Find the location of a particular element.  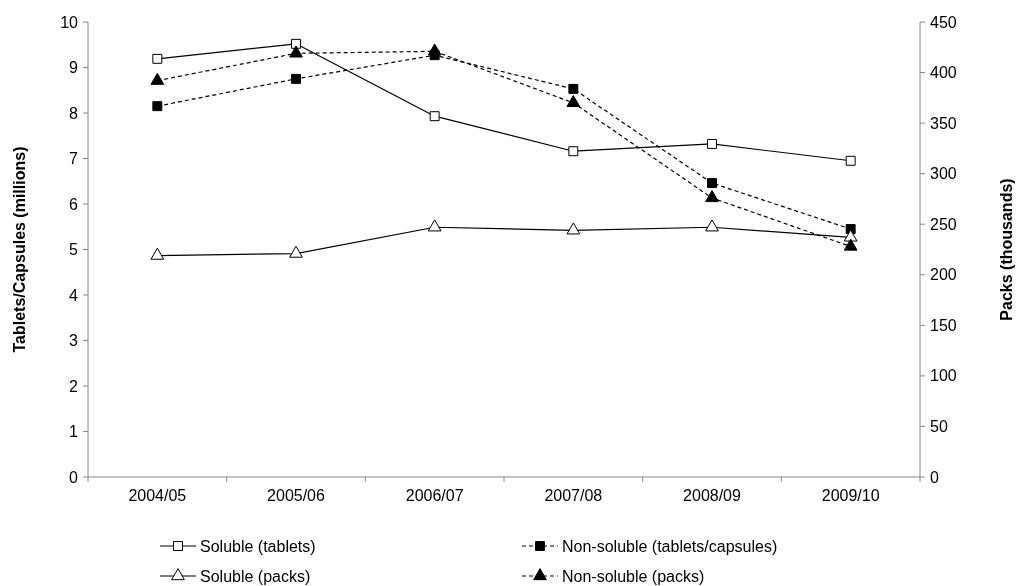

x-tick-label: 2005/06 is located at coordinates (296, 495).